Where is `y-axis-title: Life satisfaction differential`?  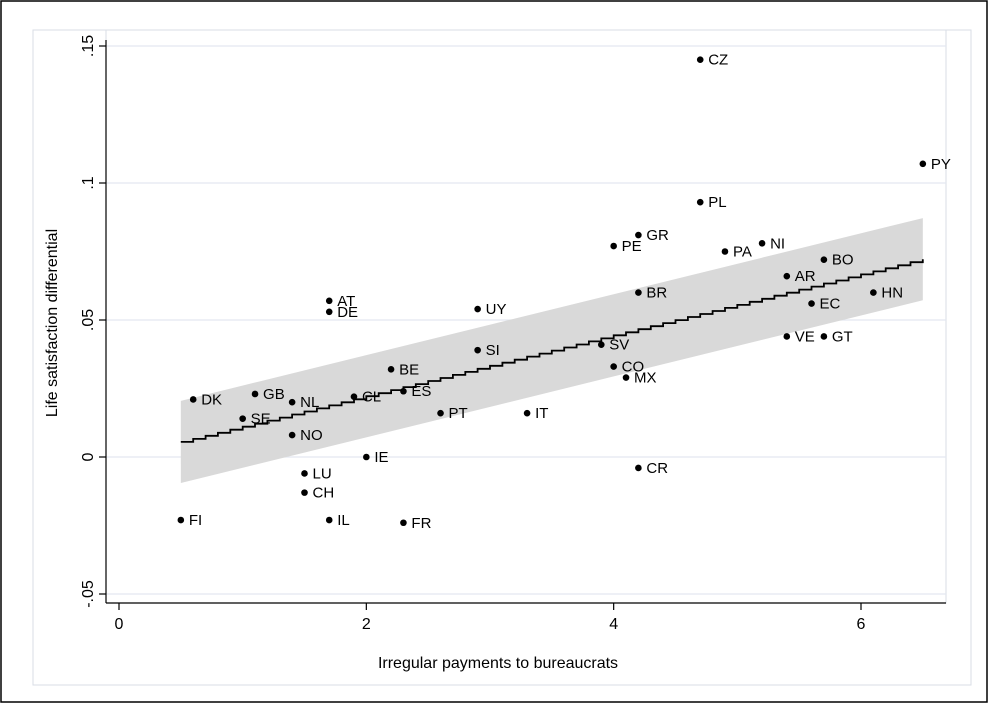
y-axis-title: Life satisfaction differential is located at coordinates (52, 323).